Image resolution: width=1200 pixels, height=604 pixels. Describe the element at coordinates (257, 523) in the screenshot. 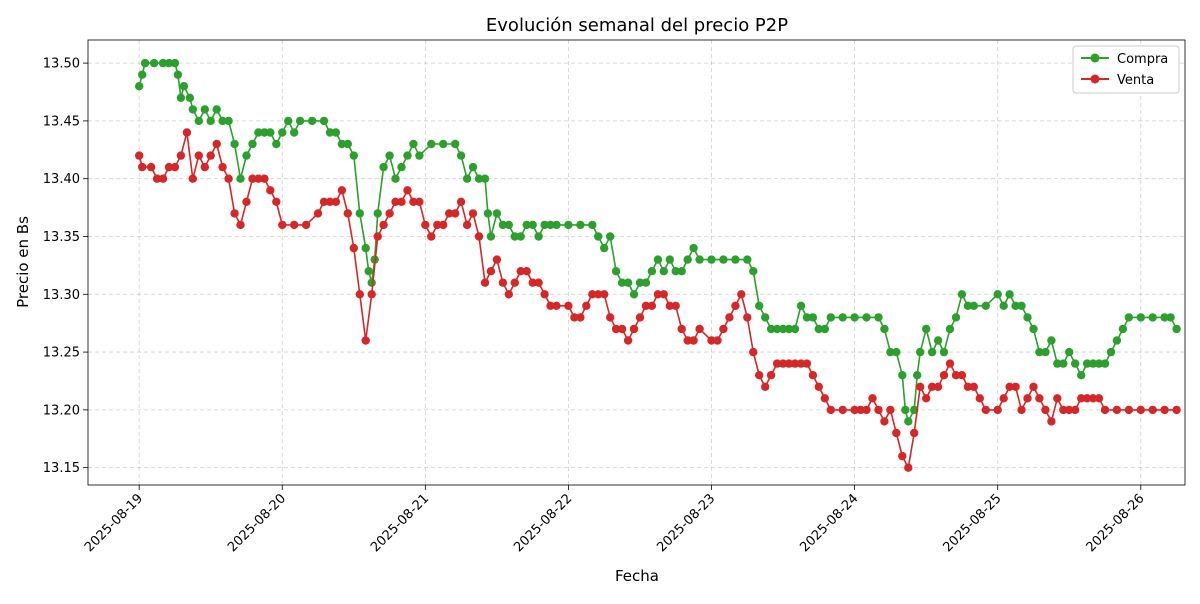

I see `x-tick-label: 2025-08-20` at that location.